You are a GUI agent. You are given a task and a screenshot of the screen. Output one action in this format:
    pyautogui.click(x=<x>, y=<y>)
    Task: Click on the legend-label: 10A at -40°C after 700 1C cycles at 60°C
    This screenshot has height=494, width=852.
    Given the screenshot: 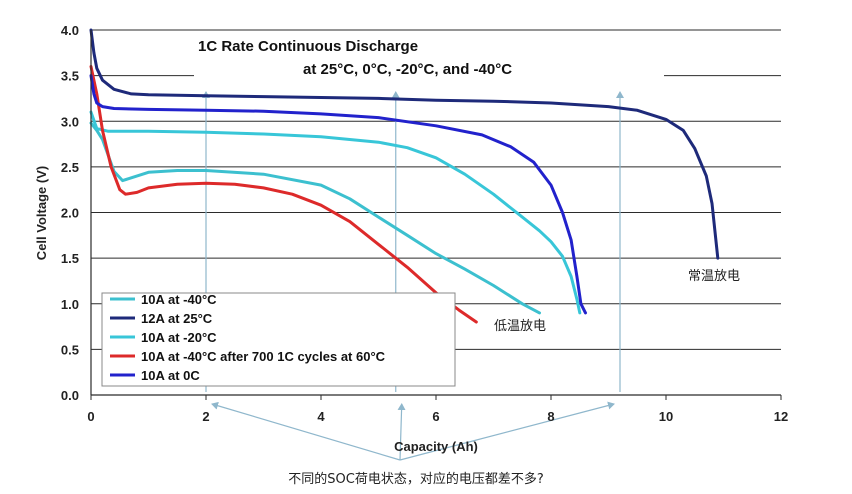 What is the action you would take?
    pyautogui.click(x=263, y=356)
    